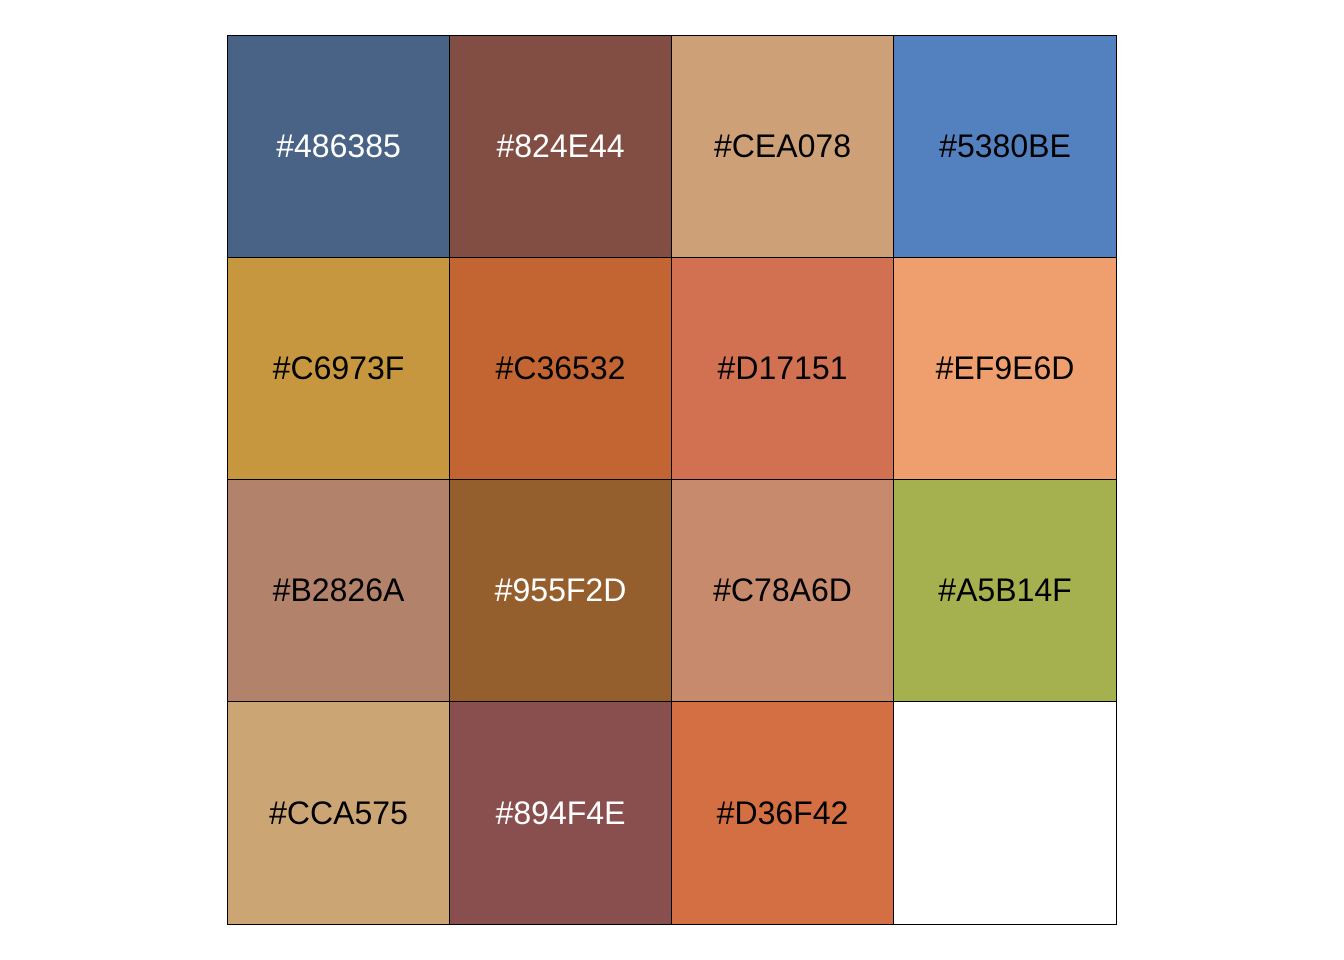 The image size is (1344, 960). What do you see at coordinates (783, 147) in the screenshot?
I see `color-swatch: #CEA078` at bounding box center [783, 147].